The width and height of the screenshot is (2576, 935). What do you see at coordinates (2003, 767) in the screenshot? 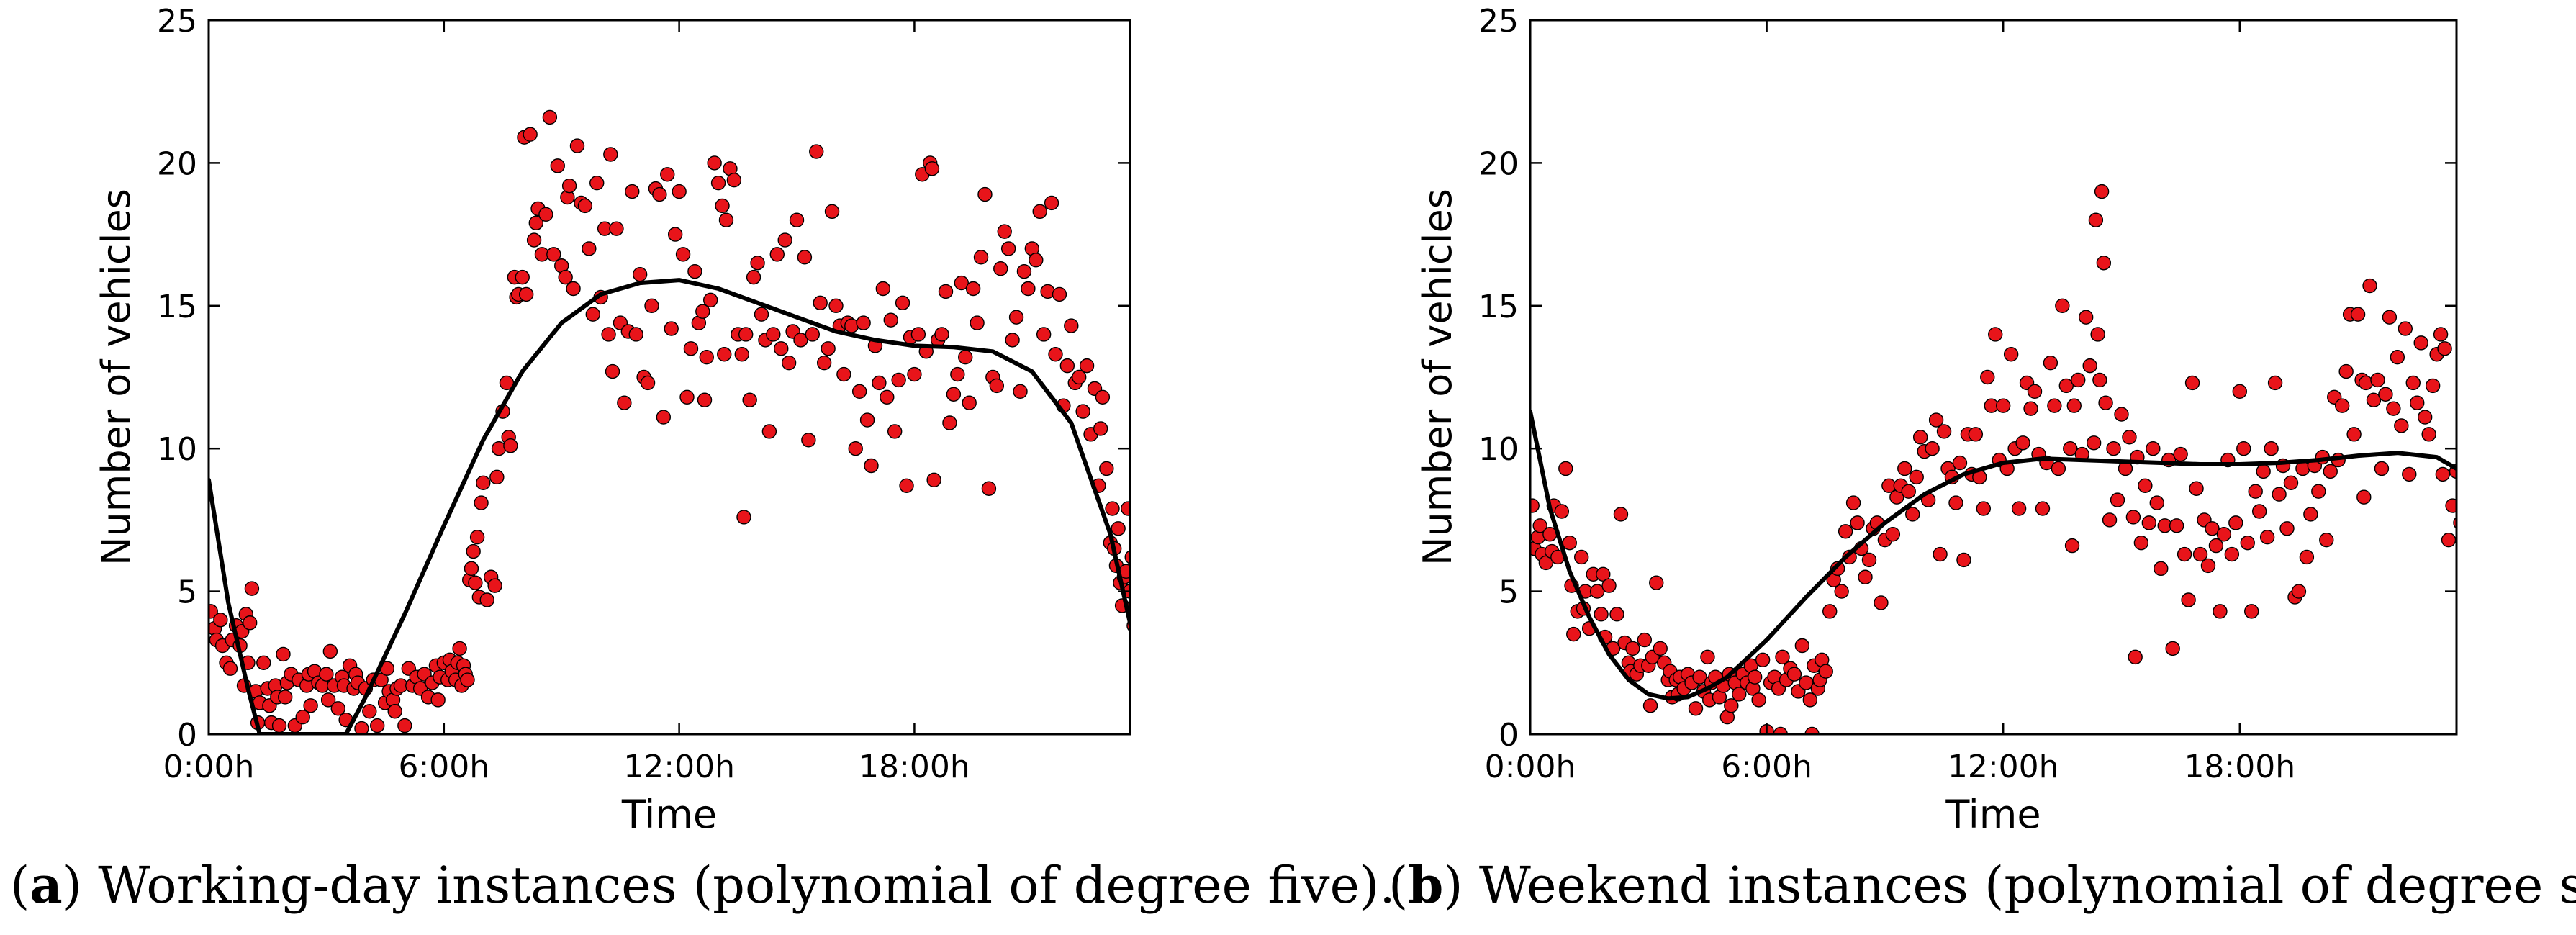
I see `x-tick-label: 12:00h` at bounding box center [2003, 767].